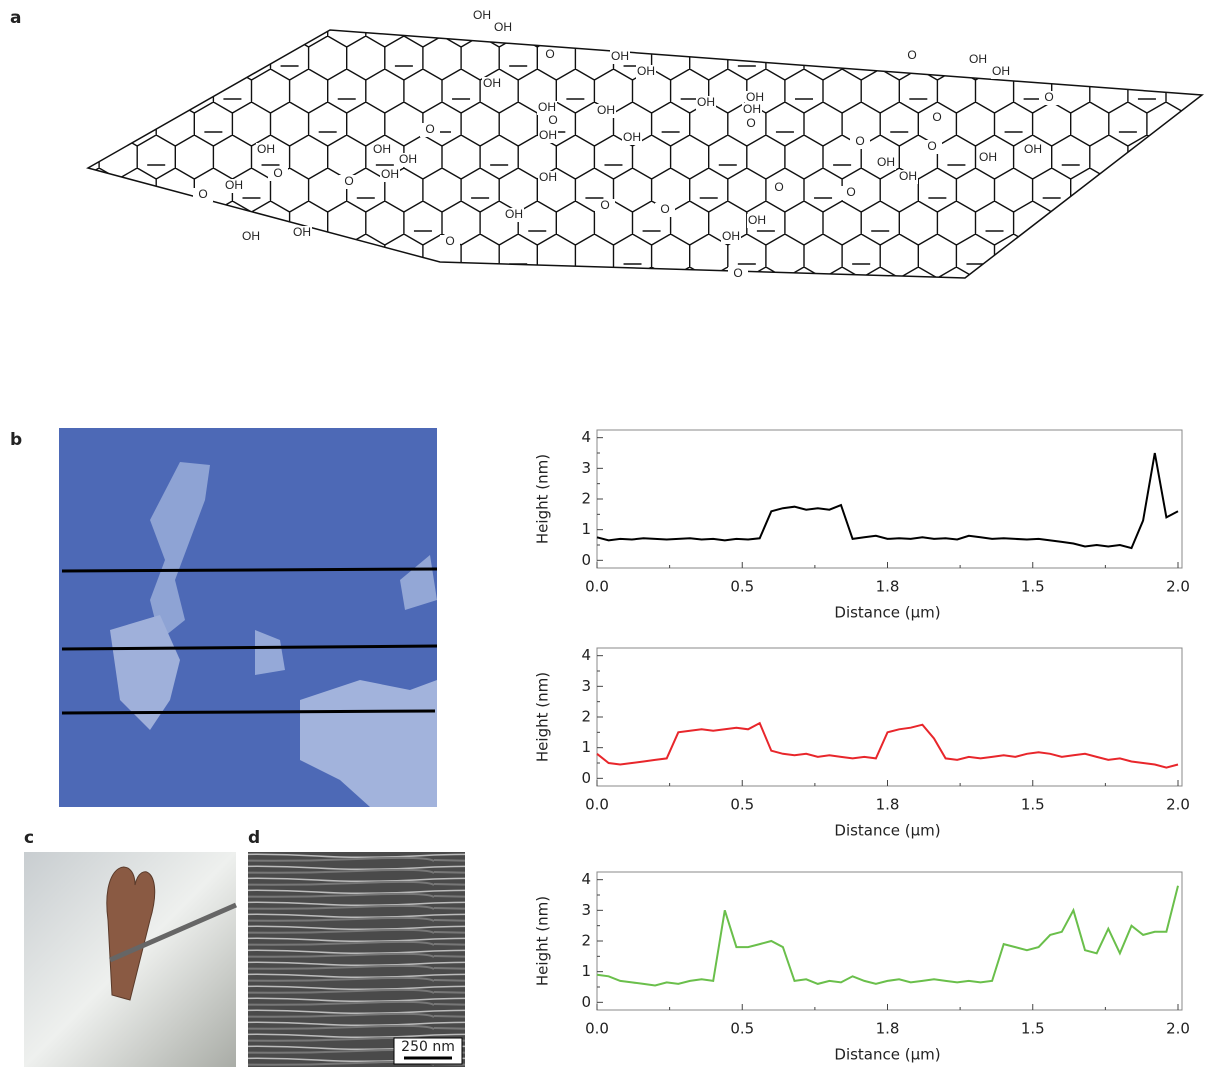 The image size is (1206, 1067). Describe the element at coordinates (248, 617) in the screenshot. I see `afm-image` at that location.